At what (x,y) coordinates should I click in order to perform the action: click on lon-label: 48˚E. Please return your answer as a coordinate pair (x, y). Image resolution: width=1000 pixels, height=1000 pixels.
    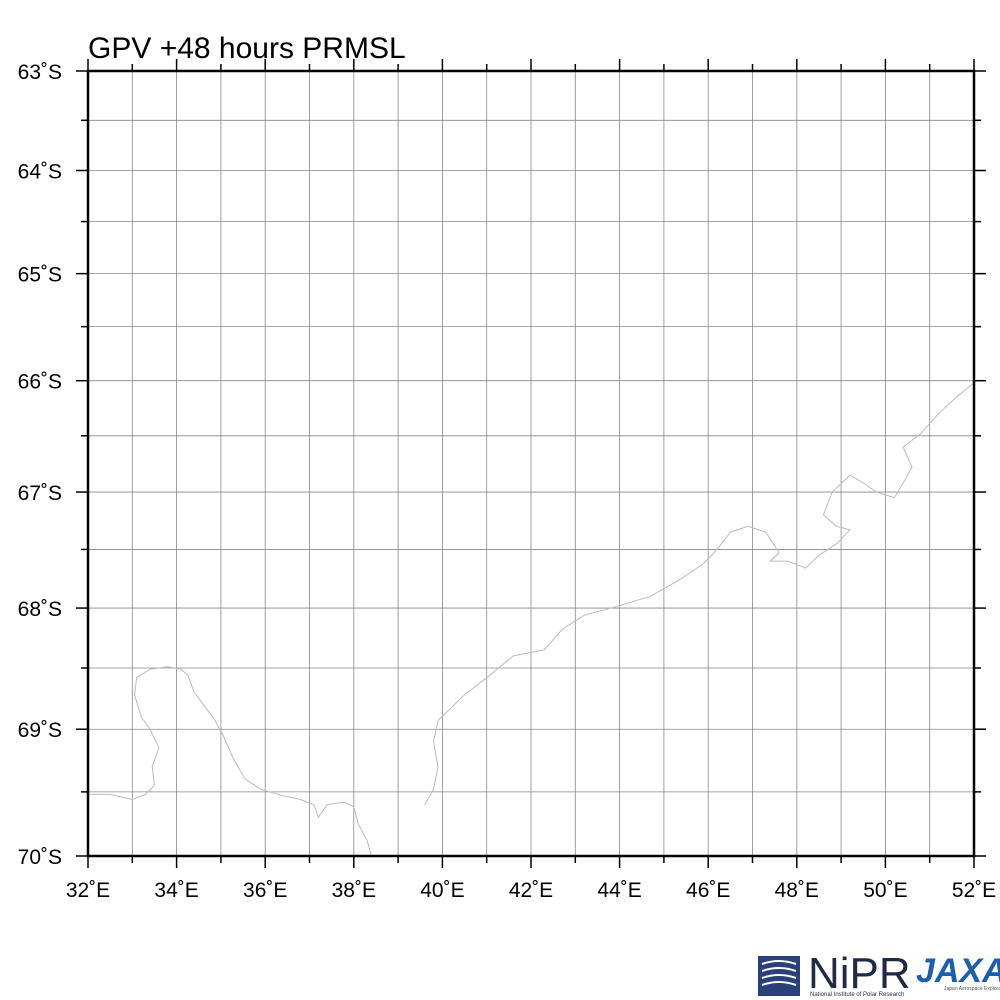
    Looking at the image, I should click on (797, 890).